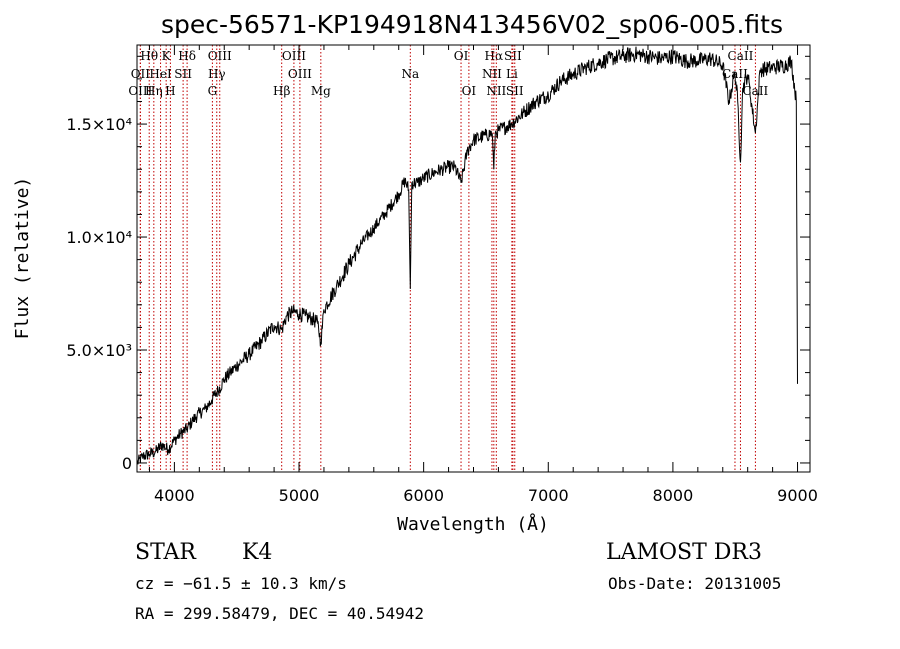 The height and width of the screenshot is (649, 900). What do you see at coordinates (410, 74) in the screenshot?
I see `marker-label: Na` at bounding box center [410, 74].